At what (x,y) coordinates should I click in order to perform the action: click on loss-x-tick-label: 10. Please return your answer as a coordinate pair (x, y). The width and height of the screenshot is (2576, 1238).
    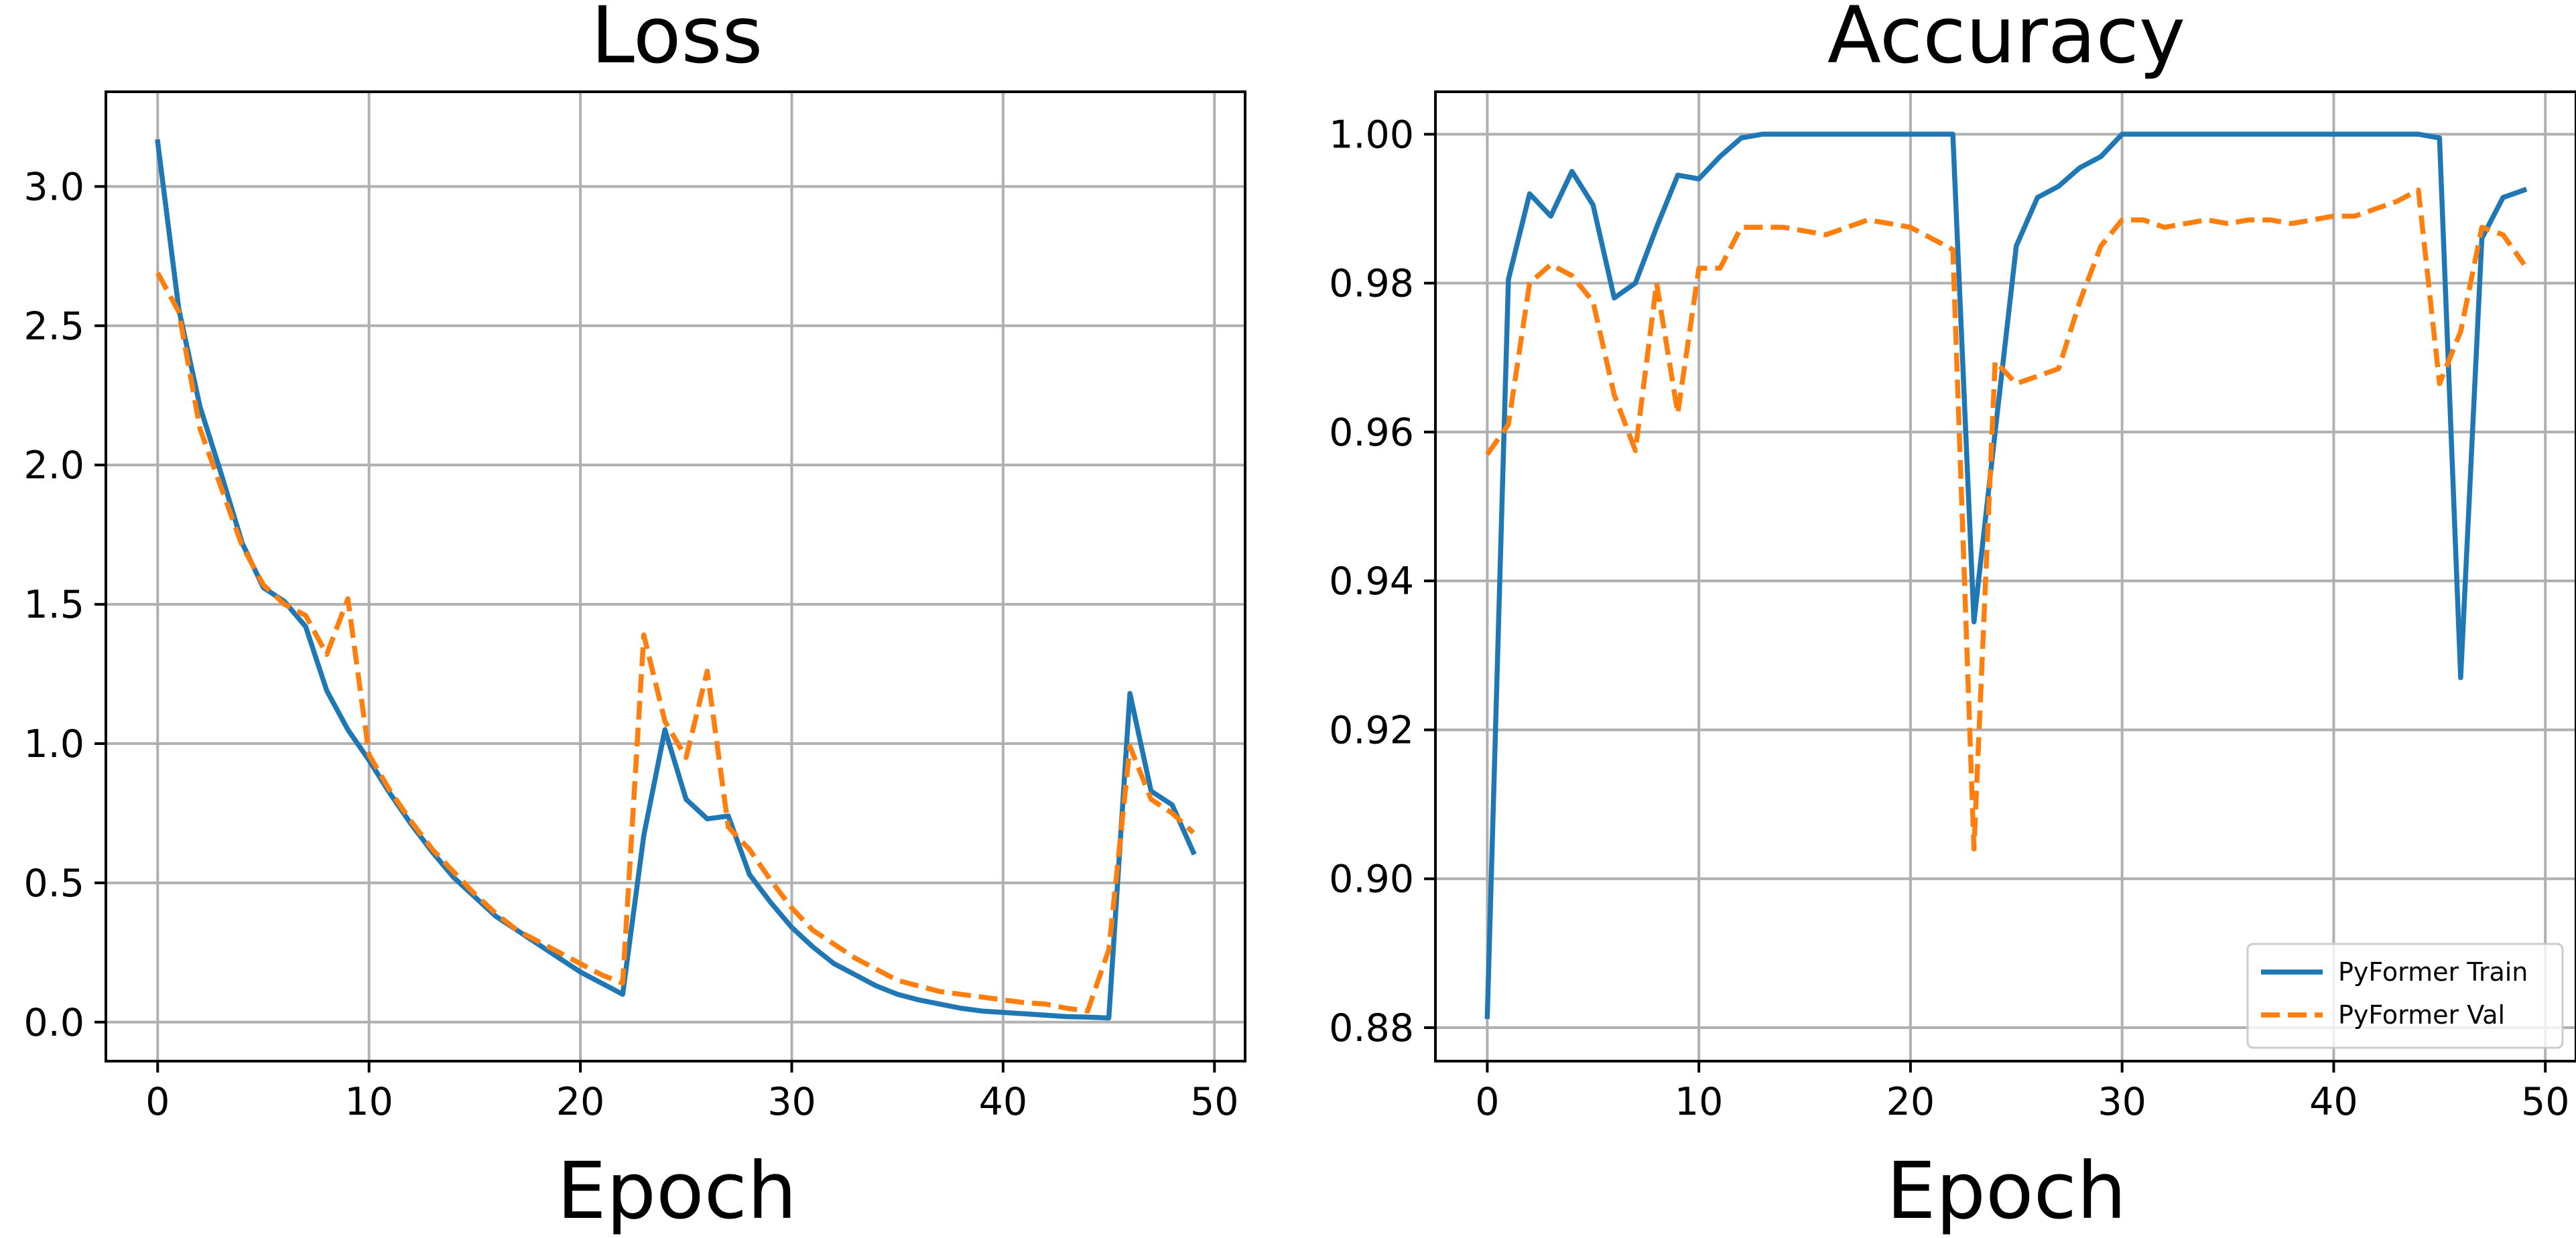
    Looking at the image, I should click on (368, 1102).